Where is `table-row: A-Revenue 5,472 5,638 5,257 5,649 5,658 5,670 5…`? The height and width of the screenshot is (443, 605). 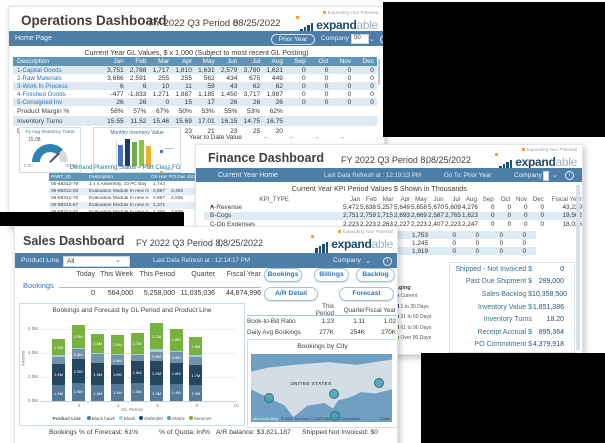 table-row: A-Revenue 5,472 5,638 5,257 5,649 5,658 5,670 5… is located at coordinates (393, 207).